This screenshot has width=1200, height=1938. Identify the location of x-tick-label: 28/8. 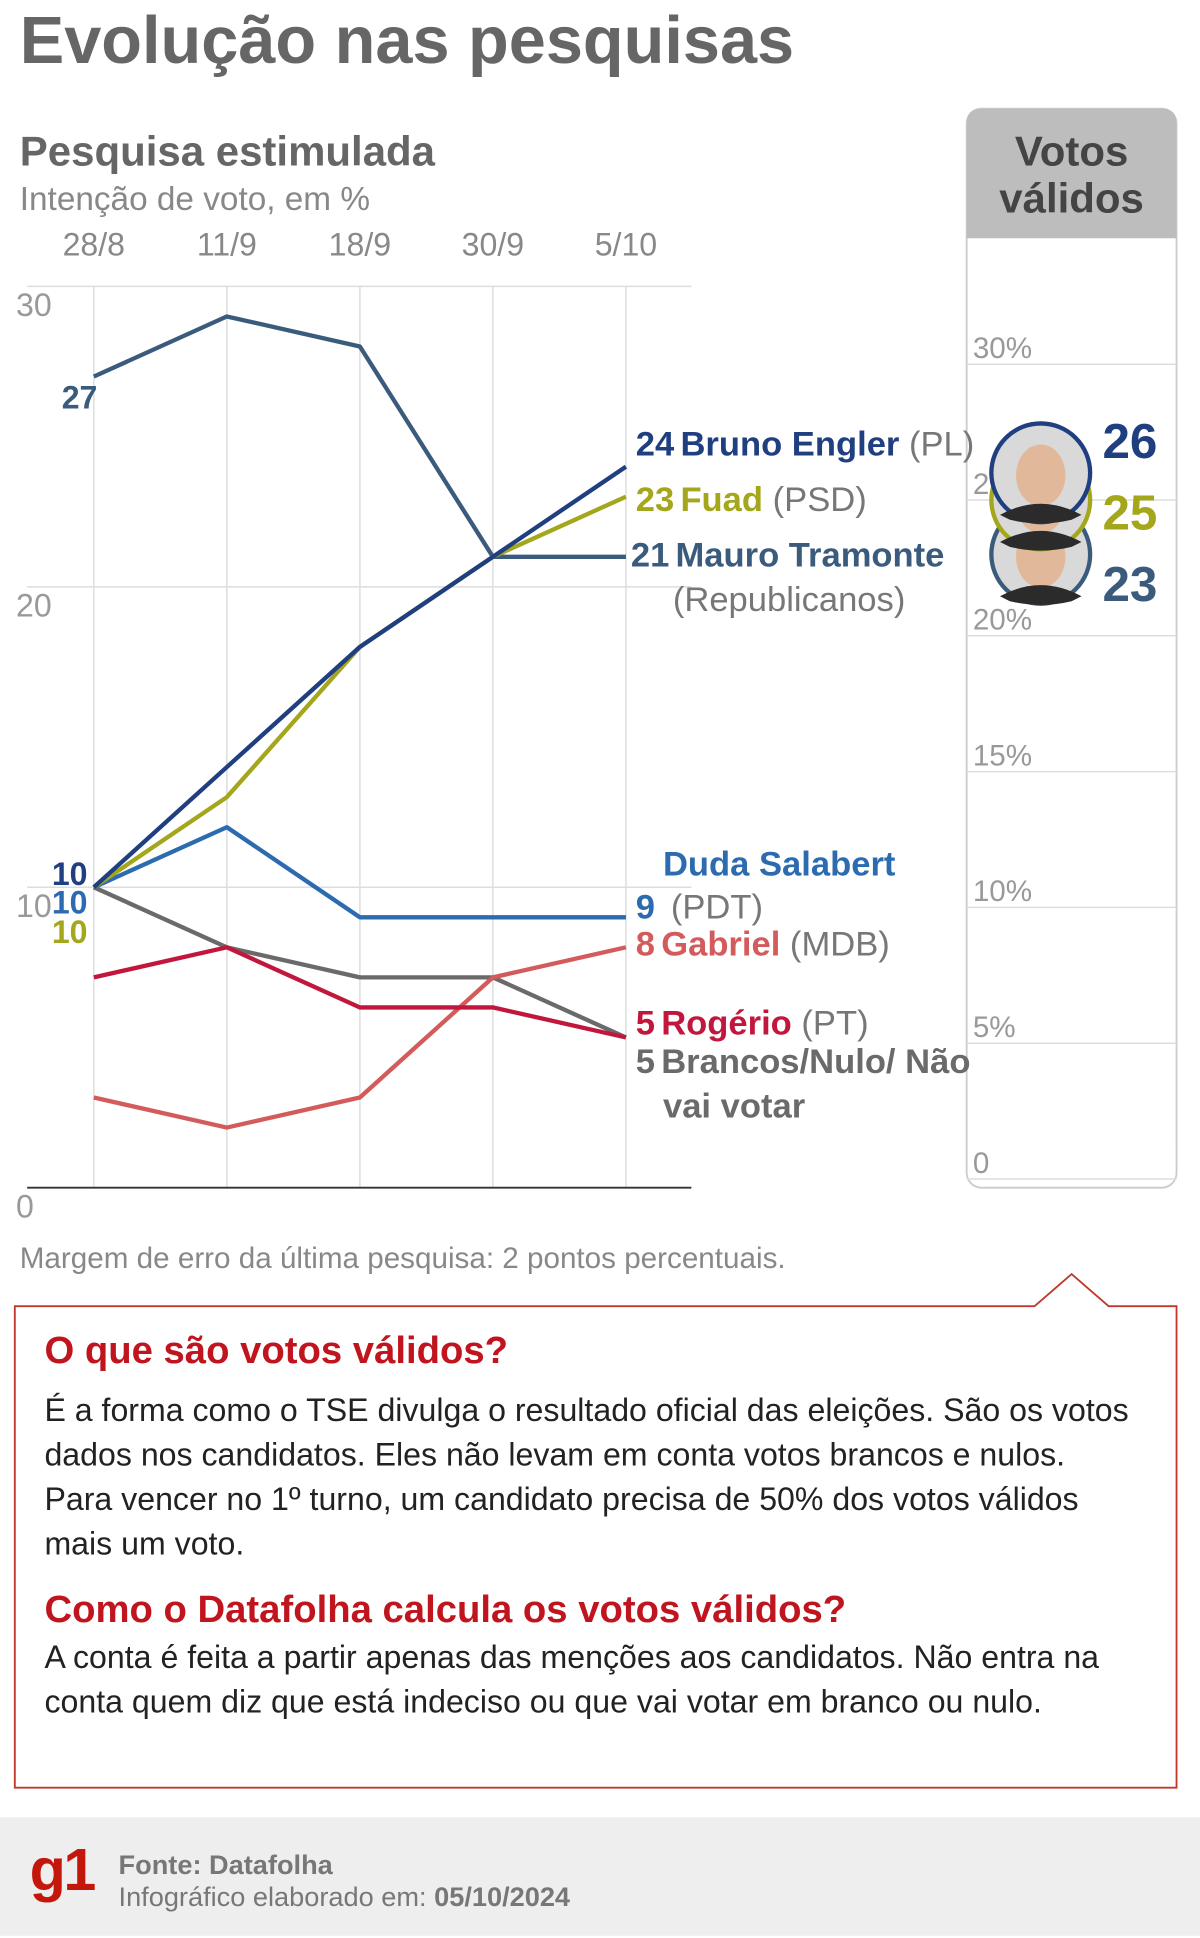
(94, 245).